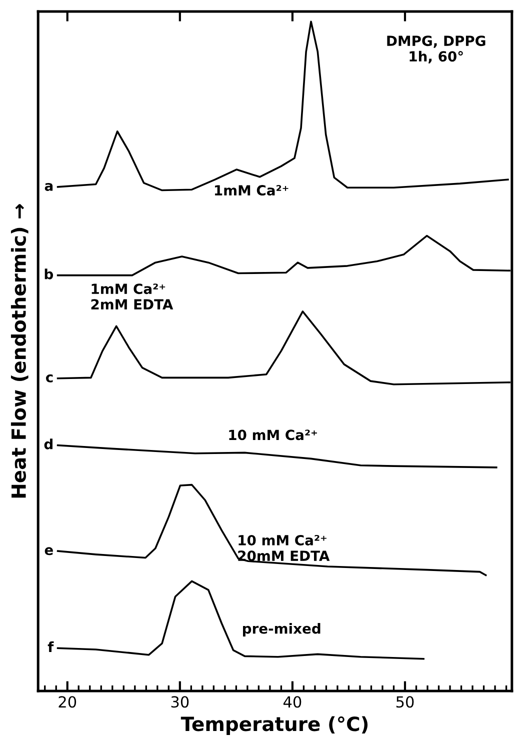 The width and height of the screenshot is (515, 745). Describe the element at coordinates (405, 702) in the screenshot. I see `x-tick-label: 50` at that location.